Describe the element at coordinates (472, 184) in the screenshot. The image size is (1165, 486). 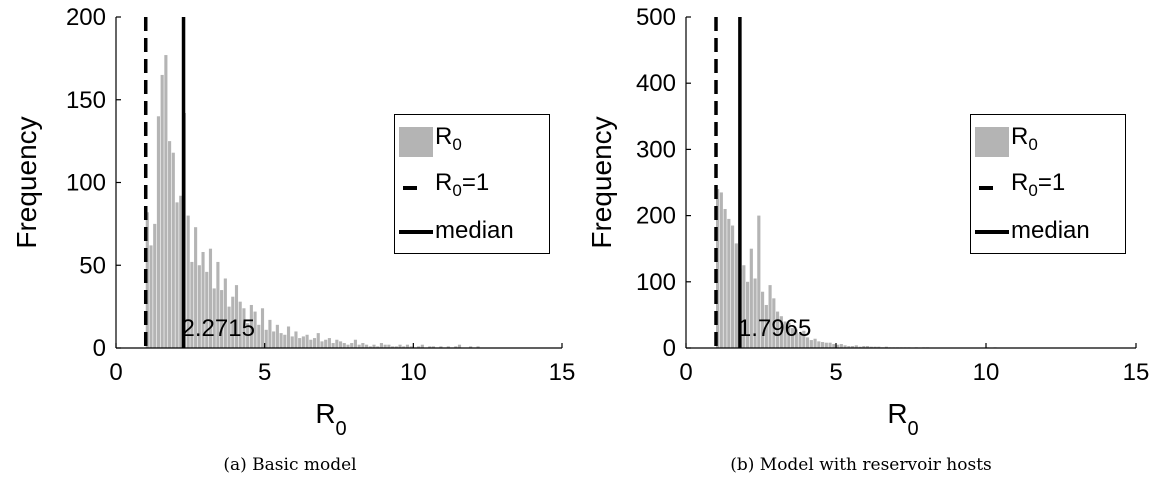
I see `legend-basic-model: R0 R0=1 median` at that location.